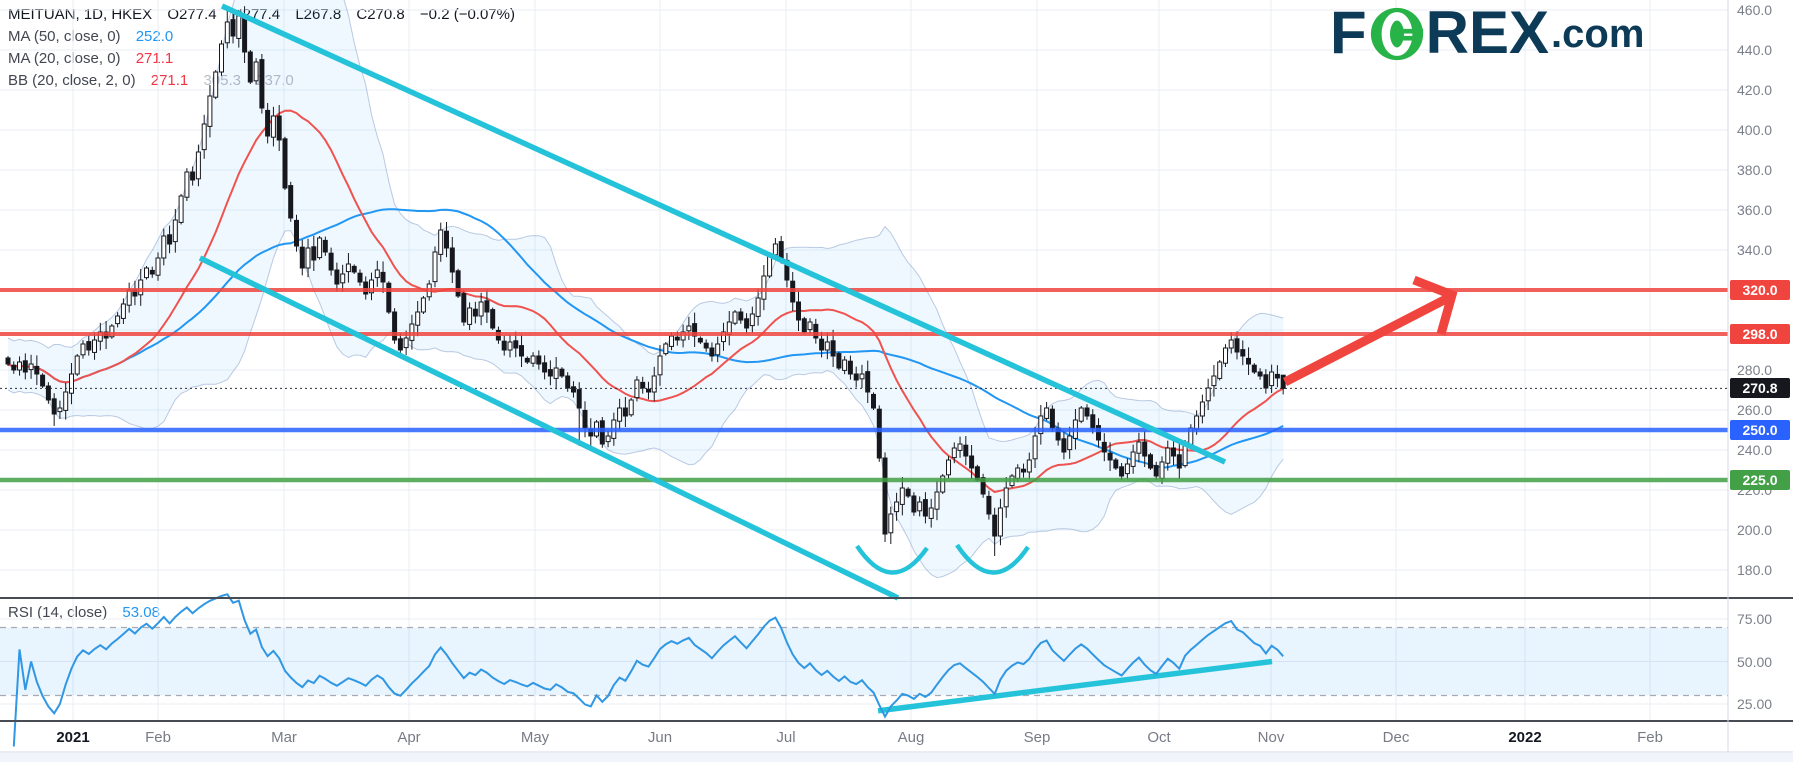 The image size is (1793, 762). I want to click on ma50-legend: MA (50, close, 0) 252.0, so click(96, 36).